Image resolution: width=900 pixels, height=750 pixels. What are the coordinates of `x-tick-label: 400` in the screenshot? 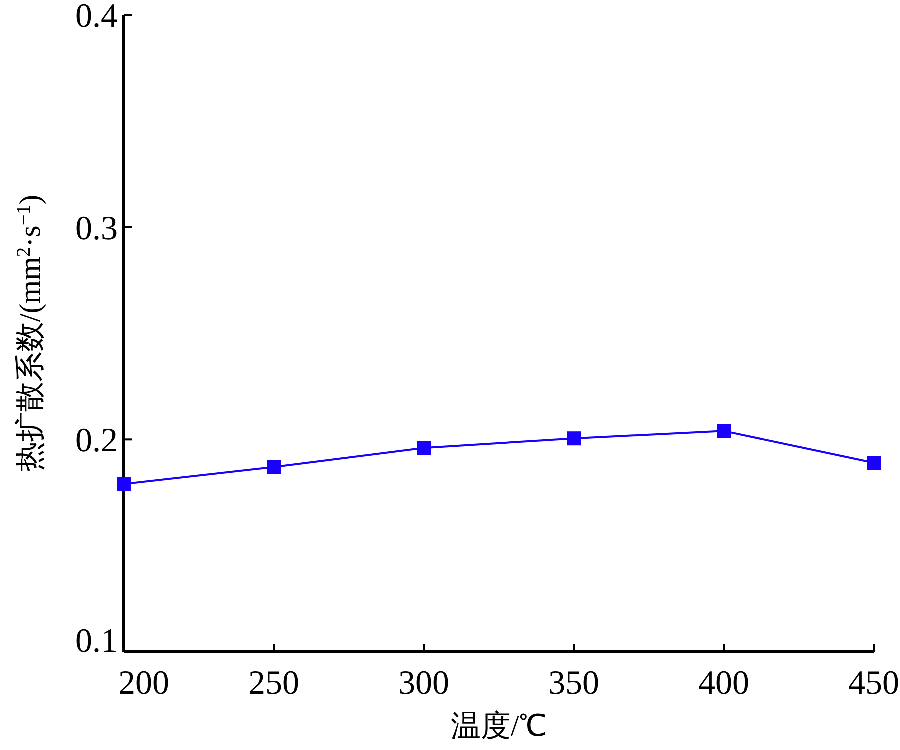 It's located at (724, 683).